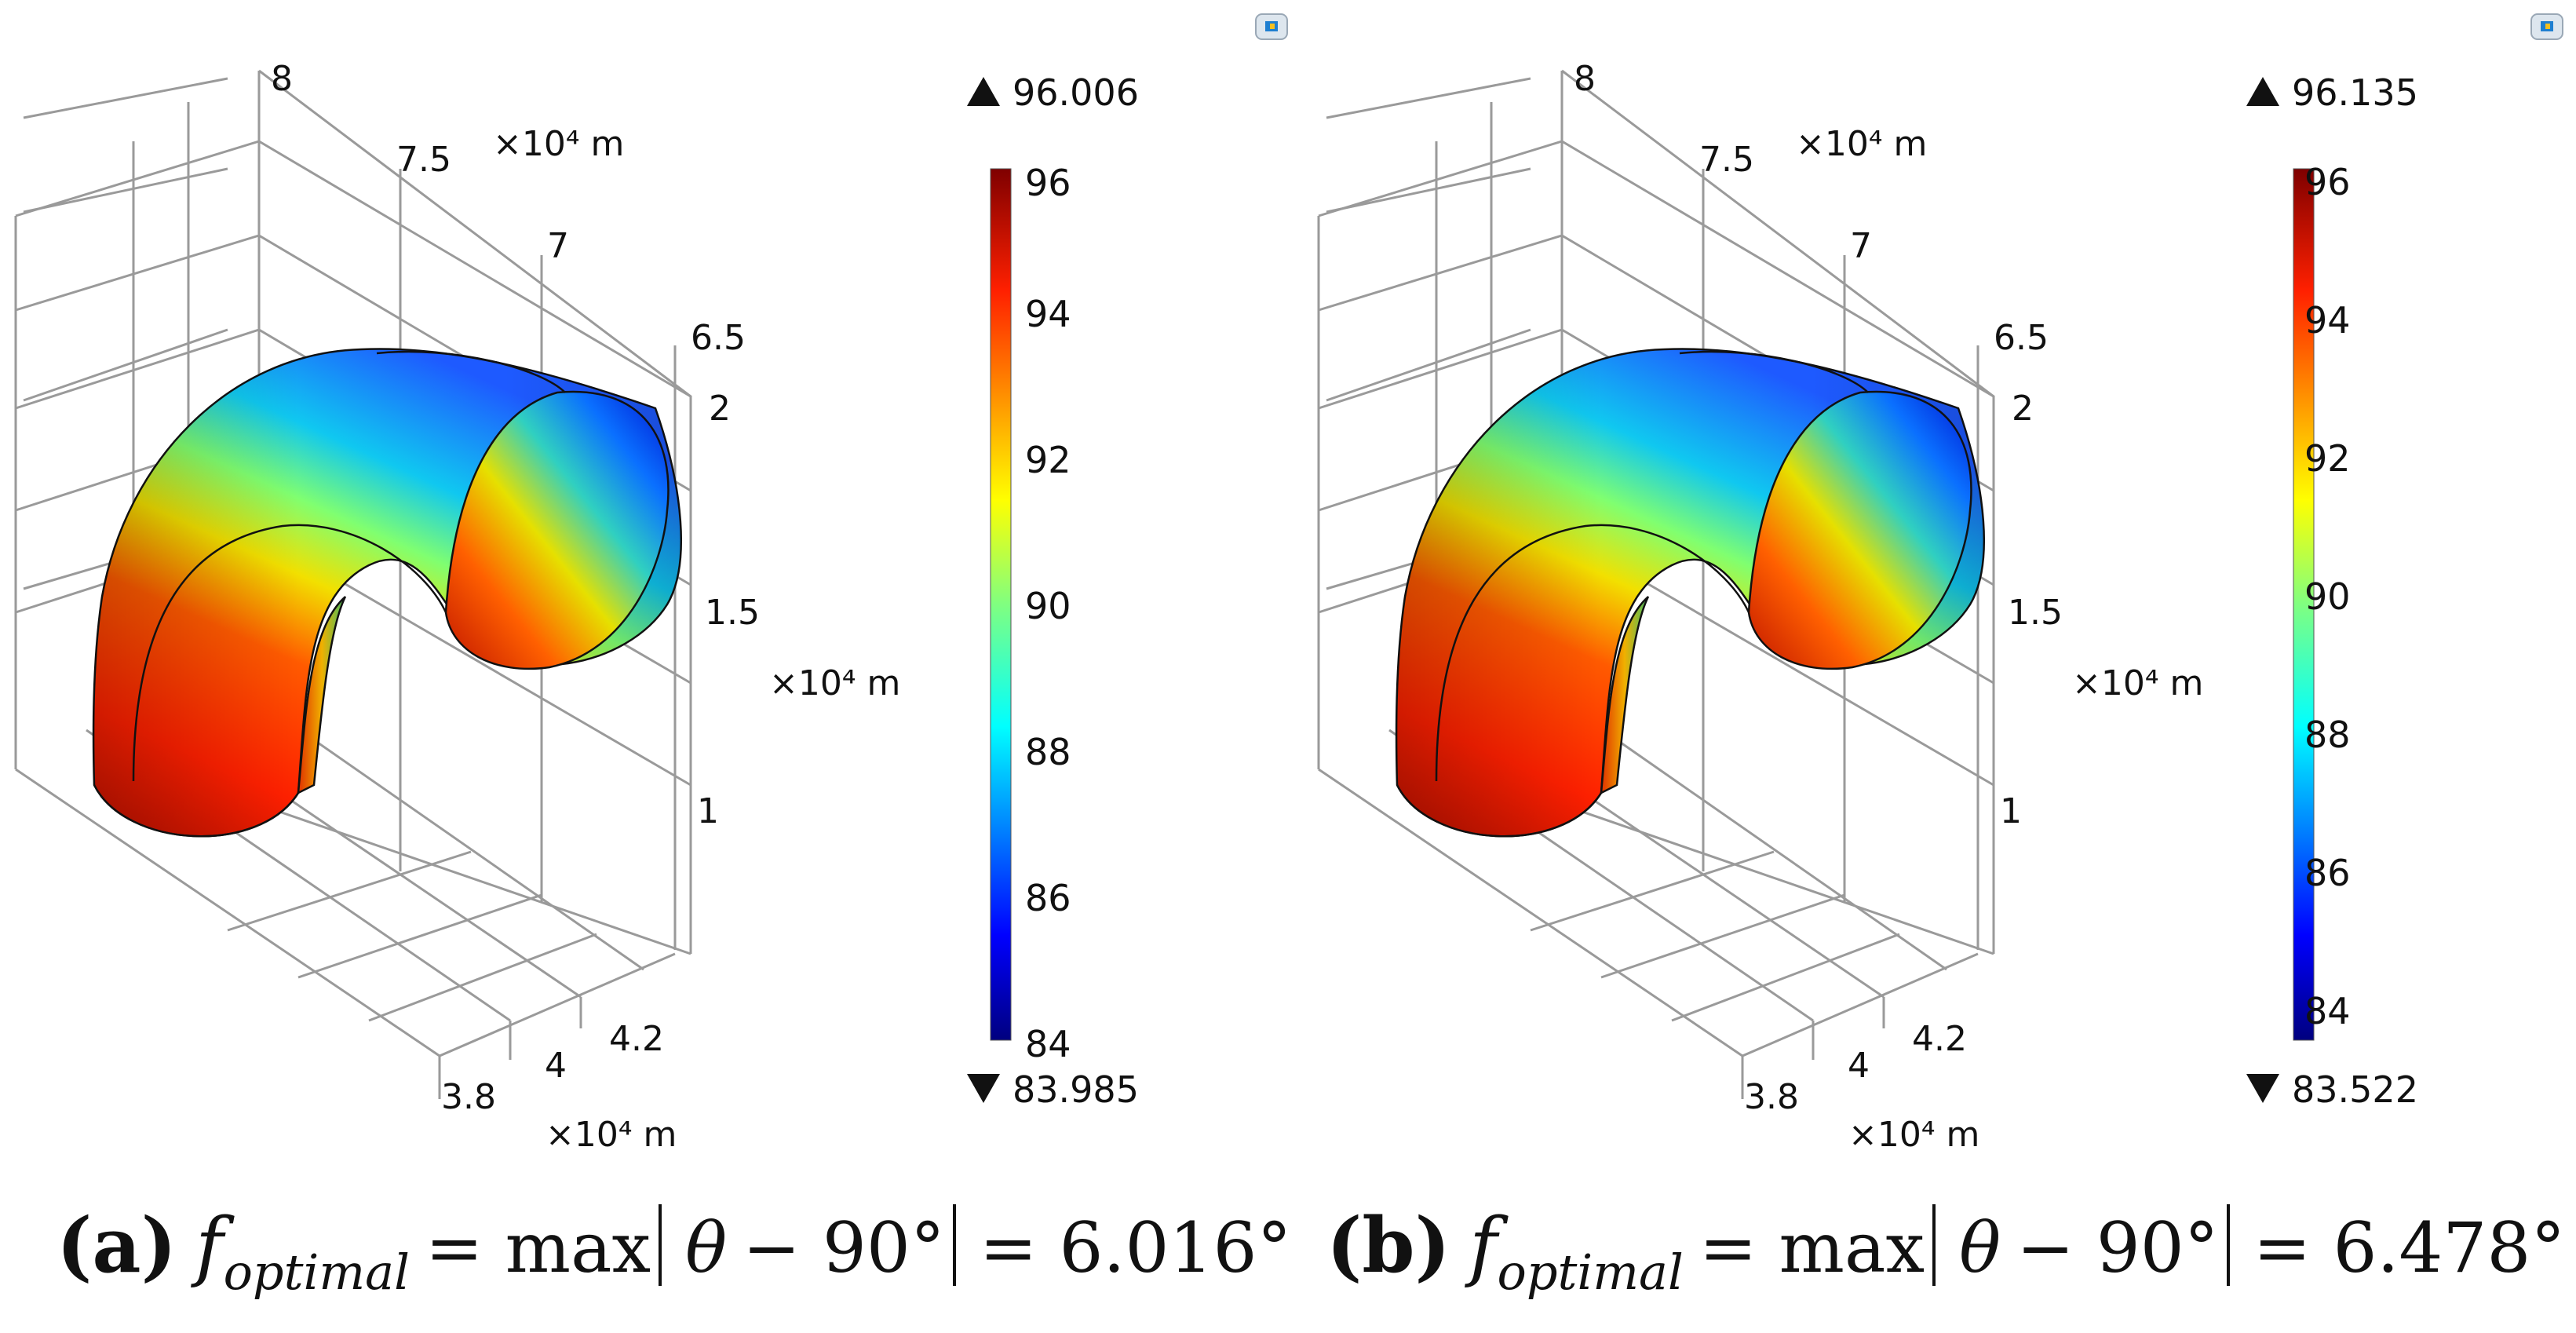  What do you see at coordinates (117, 1245) in the screenshot?
I see `caption-label: (a)` at bounding box center [117, 1245].